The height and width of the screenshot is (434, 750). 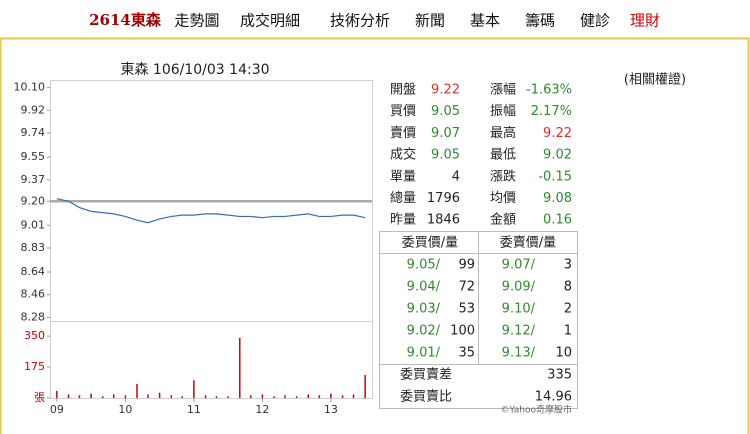 I want to click on price-line, so click(x=211, y=211).